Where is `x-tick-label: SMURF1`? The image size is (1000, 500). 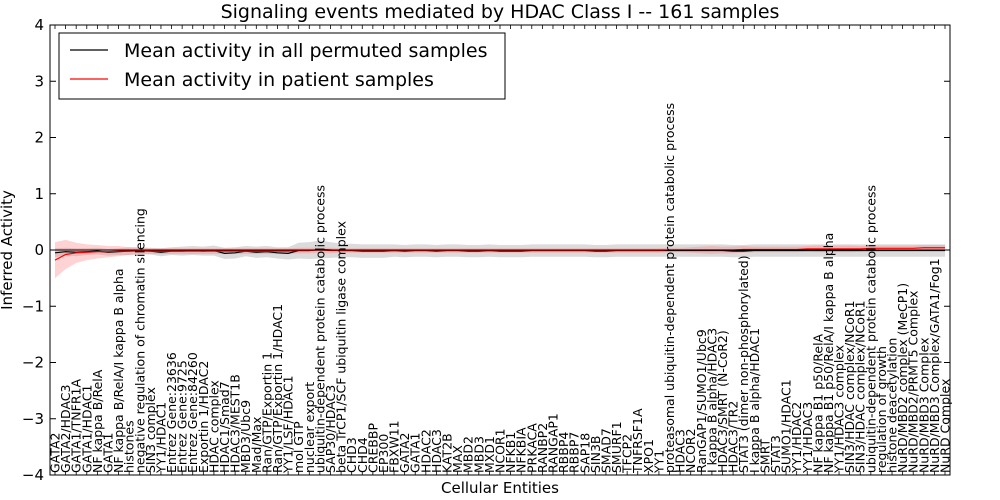 x-tick-label: SMURF1 is located at coordinates (616, 447).